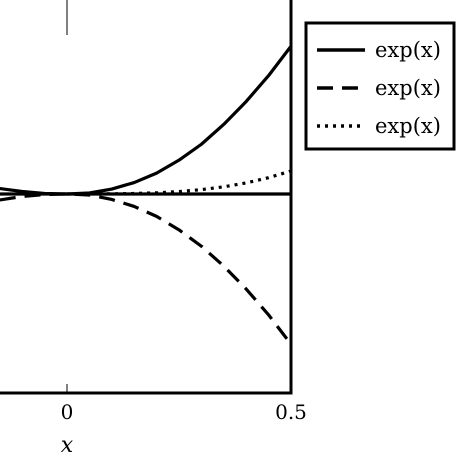  I want to click on legend-box, so click(380, 86).